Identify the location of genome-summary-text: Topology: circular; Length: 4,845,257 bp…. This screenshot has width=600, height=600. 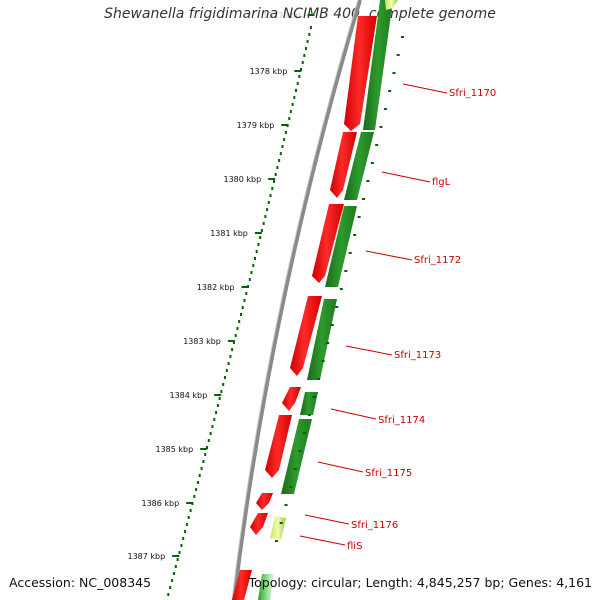
(420, 582).